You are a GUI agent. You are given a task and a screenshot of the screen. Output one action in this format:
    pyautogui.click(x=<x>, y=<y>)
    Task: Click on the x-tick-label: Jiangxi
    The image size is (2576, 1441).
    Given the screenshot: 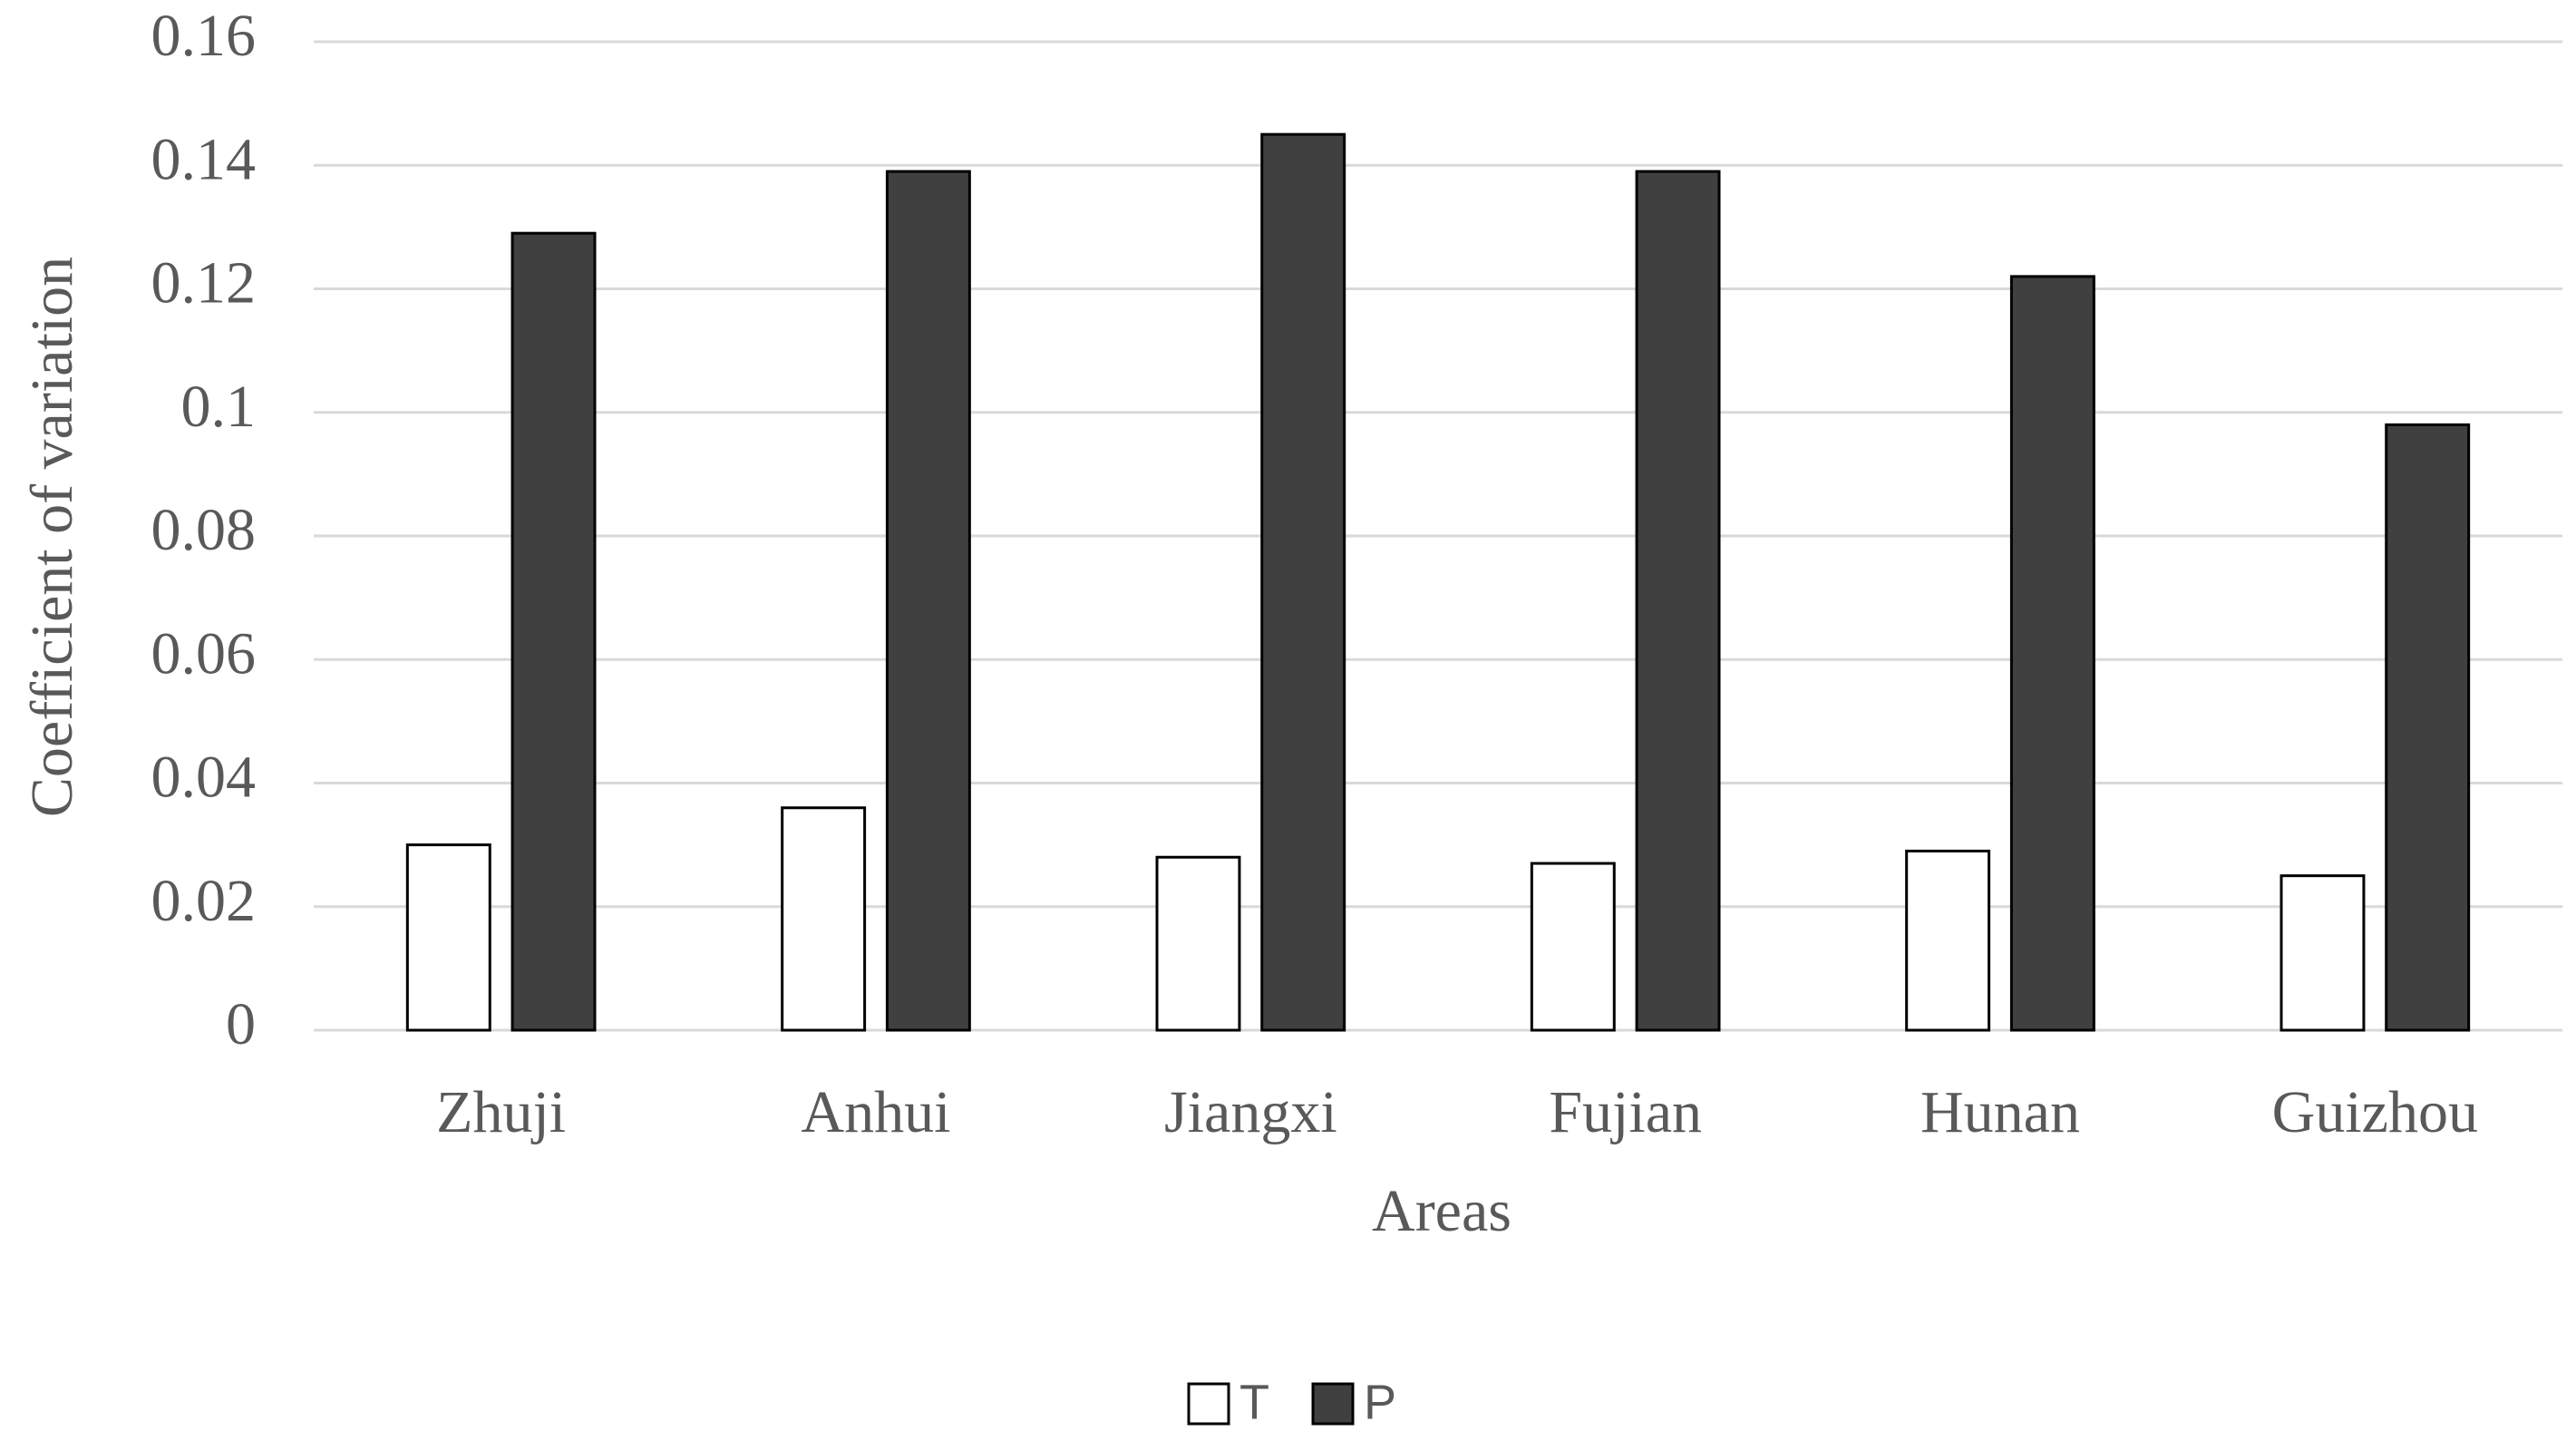 What is the action you would take?
    pyautogui.click(x=1250, y=1112)
    